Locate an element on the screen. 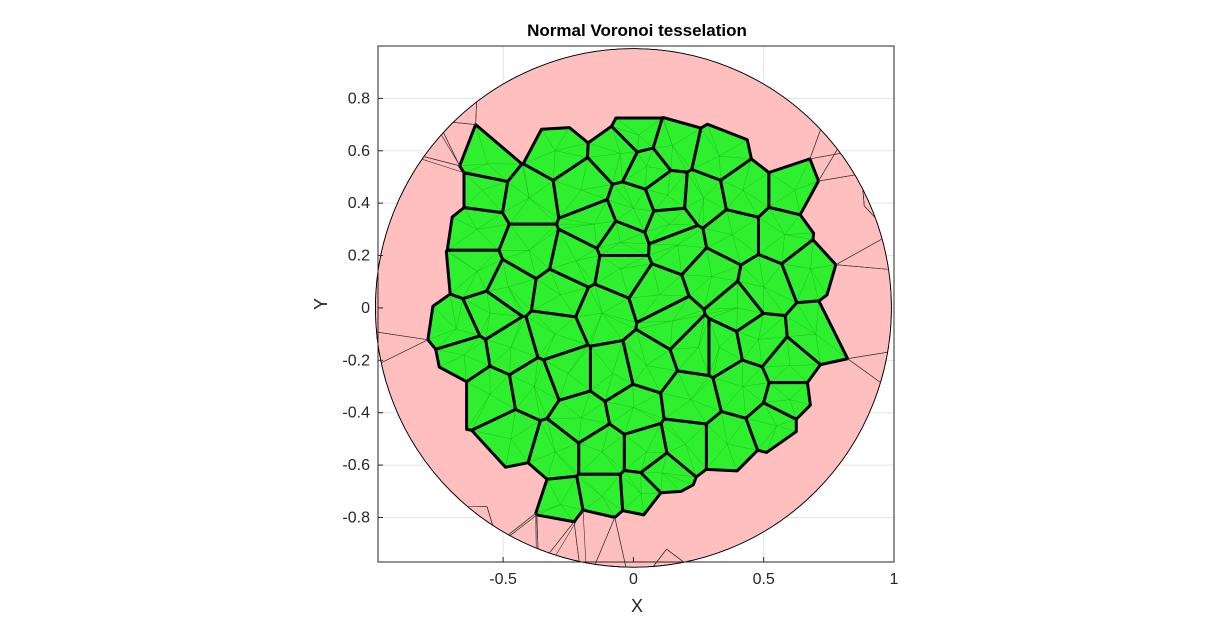  x-tick-label: 0 is located at coordinates (633, 579).